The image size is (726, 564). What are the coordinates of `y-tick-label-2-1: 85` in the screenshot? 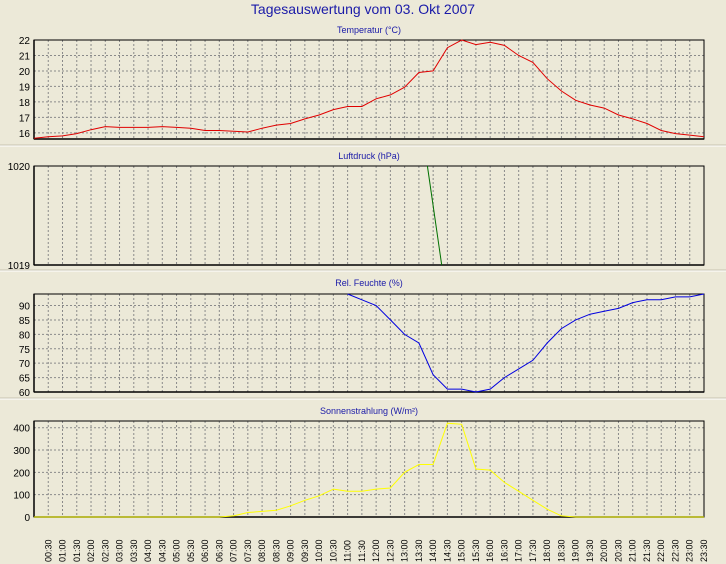 It's located at (25, 321).